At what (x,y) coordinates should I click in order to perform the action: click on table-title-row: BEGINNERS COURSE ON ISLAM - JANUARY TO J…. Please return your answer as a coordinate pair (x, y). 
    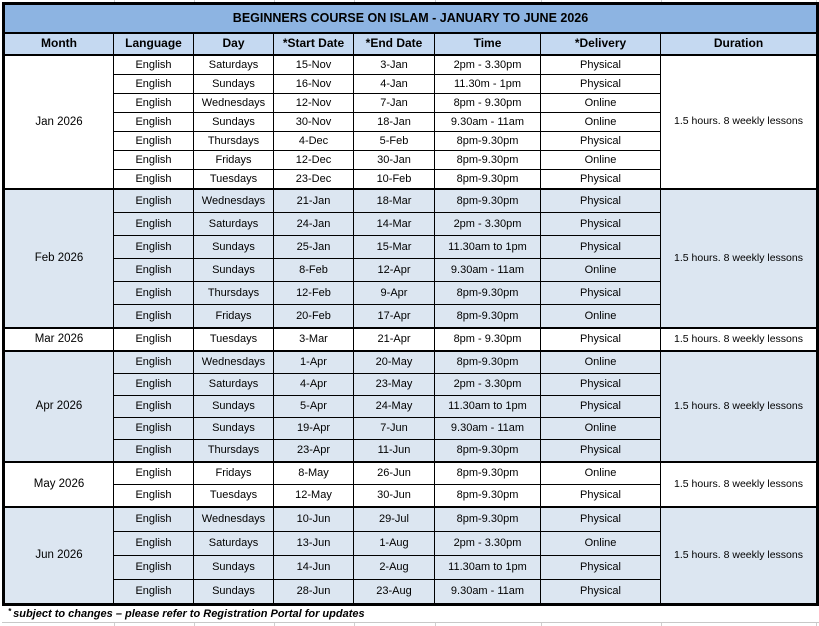
    Looking at the image, I should click on (410, 18).